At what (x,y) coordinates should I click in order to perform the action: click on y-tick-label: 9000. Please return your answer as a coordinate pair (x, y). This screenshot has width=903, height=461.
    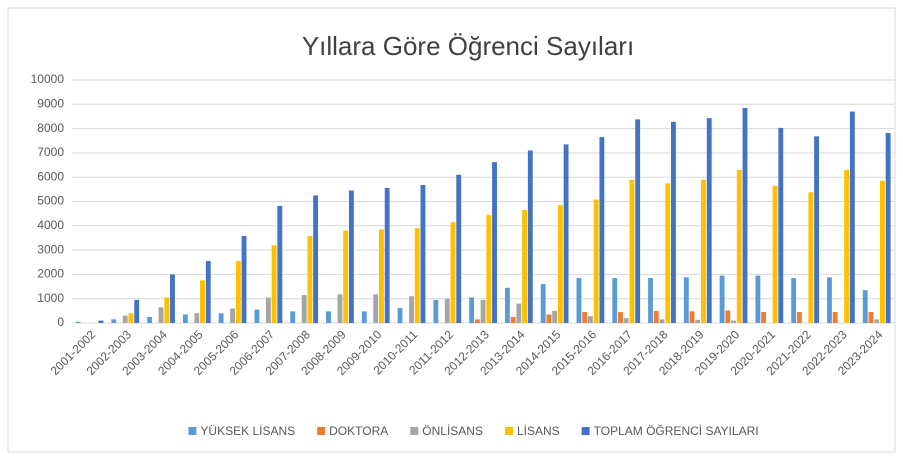
    Looking at the image, I should click on (50, 103).